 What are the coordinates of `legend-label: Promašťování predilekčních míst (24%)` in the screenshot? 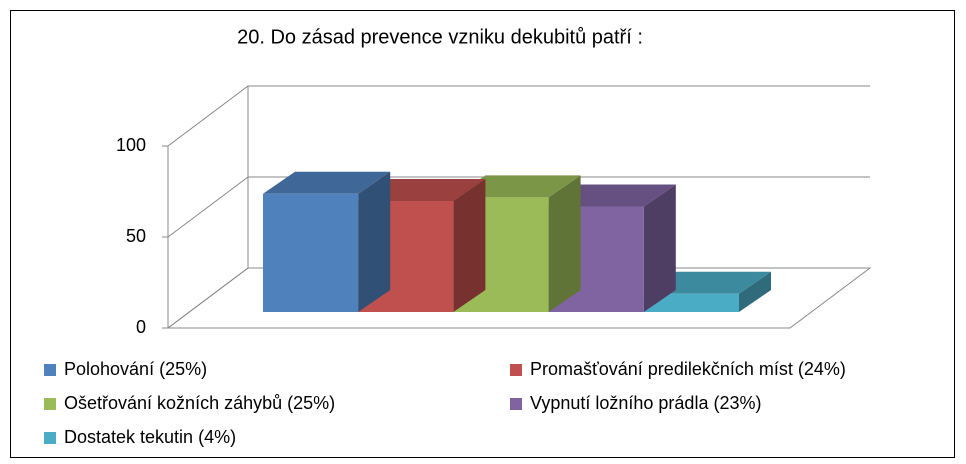 It's located at (688, 369).